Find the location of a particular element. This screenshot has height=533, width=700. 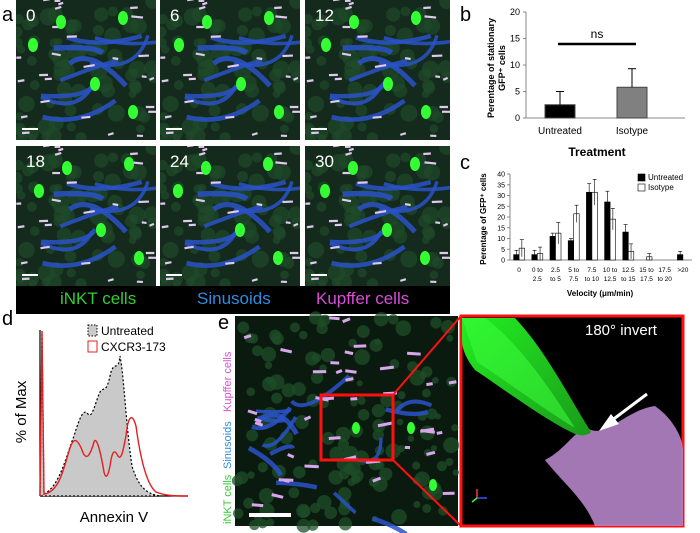

legend-swatch-untreated is located at coordinates (92, 330).